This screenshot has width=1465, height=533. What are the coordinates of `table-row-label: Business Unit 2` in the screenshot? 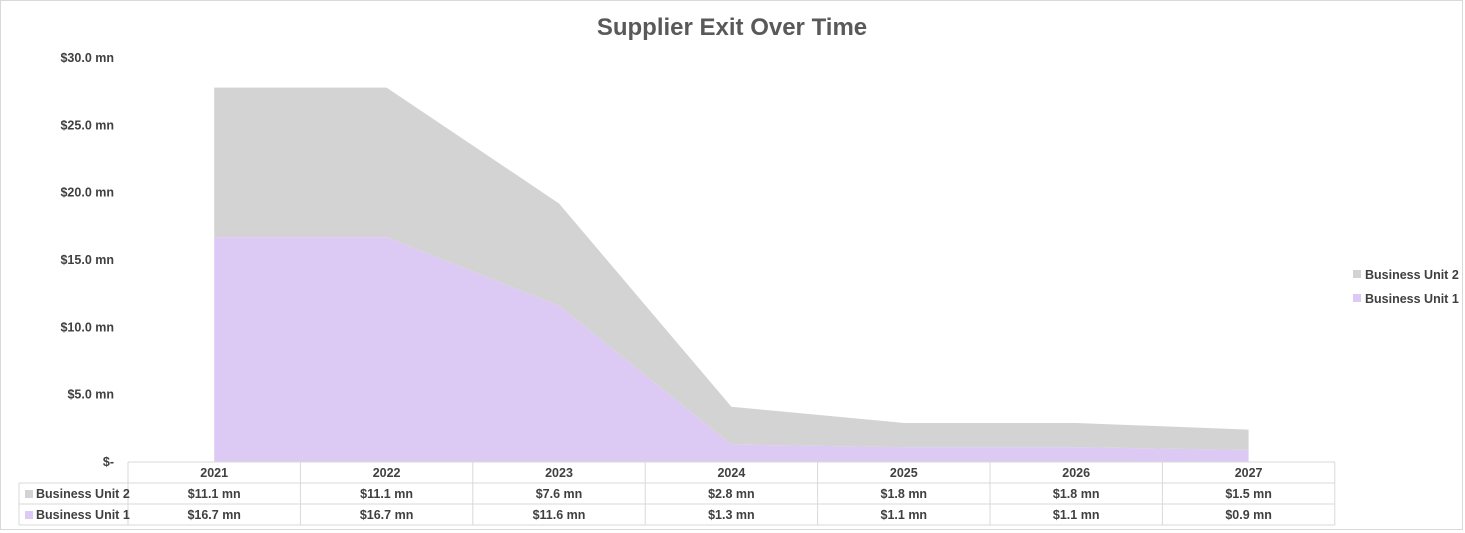 It's located at (83, 494).